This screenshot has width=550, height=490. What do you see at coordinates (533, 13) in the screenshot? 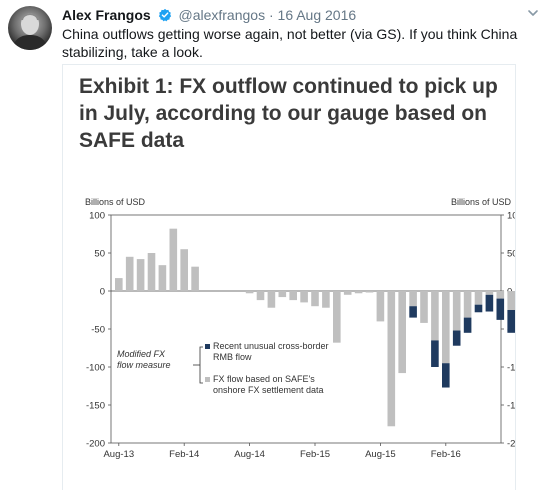
I see `chevron-down-icon` at bounding box center [533, 13].